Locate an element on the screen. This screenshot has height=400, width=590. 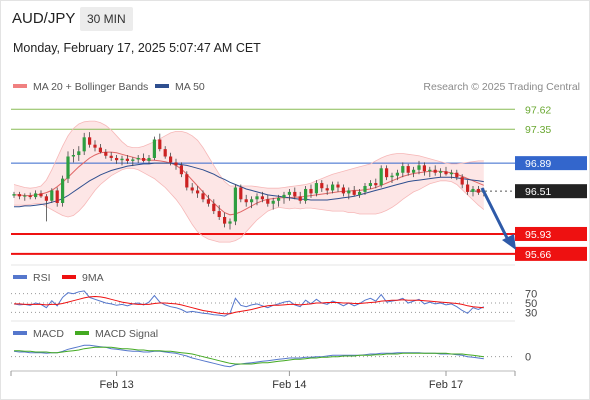
legend-macd-signal-swatch is located at coordinates (82, 333).